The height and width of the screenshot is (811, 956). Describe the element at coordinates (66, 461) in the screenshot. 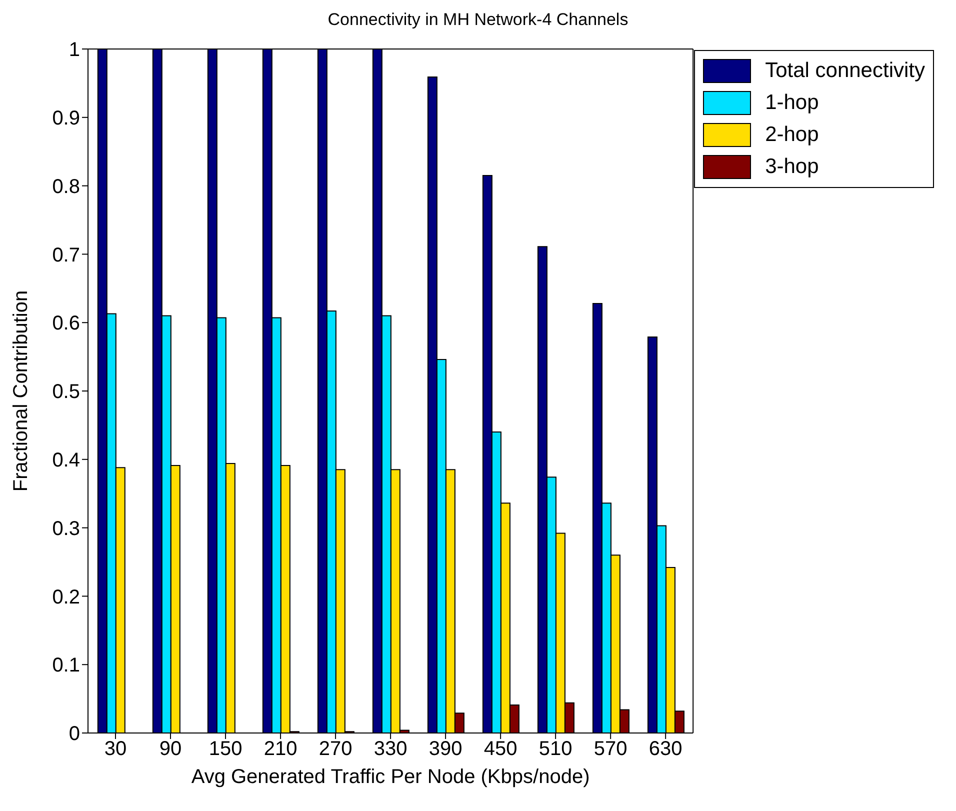

I see `y-tick-label: 0.4` at that location.